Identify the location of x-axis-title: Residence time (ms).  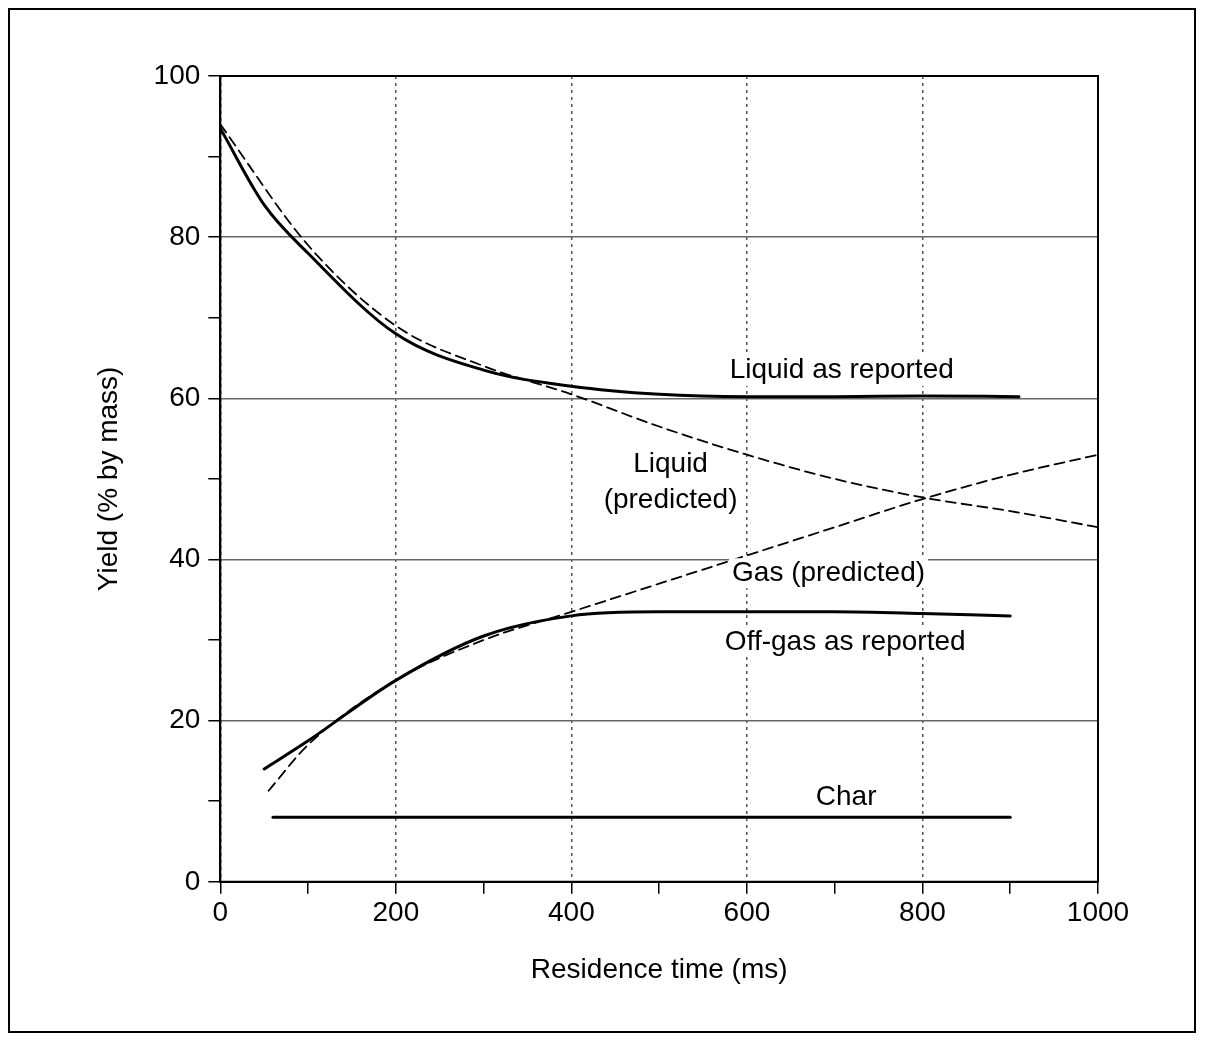
(659, 968).